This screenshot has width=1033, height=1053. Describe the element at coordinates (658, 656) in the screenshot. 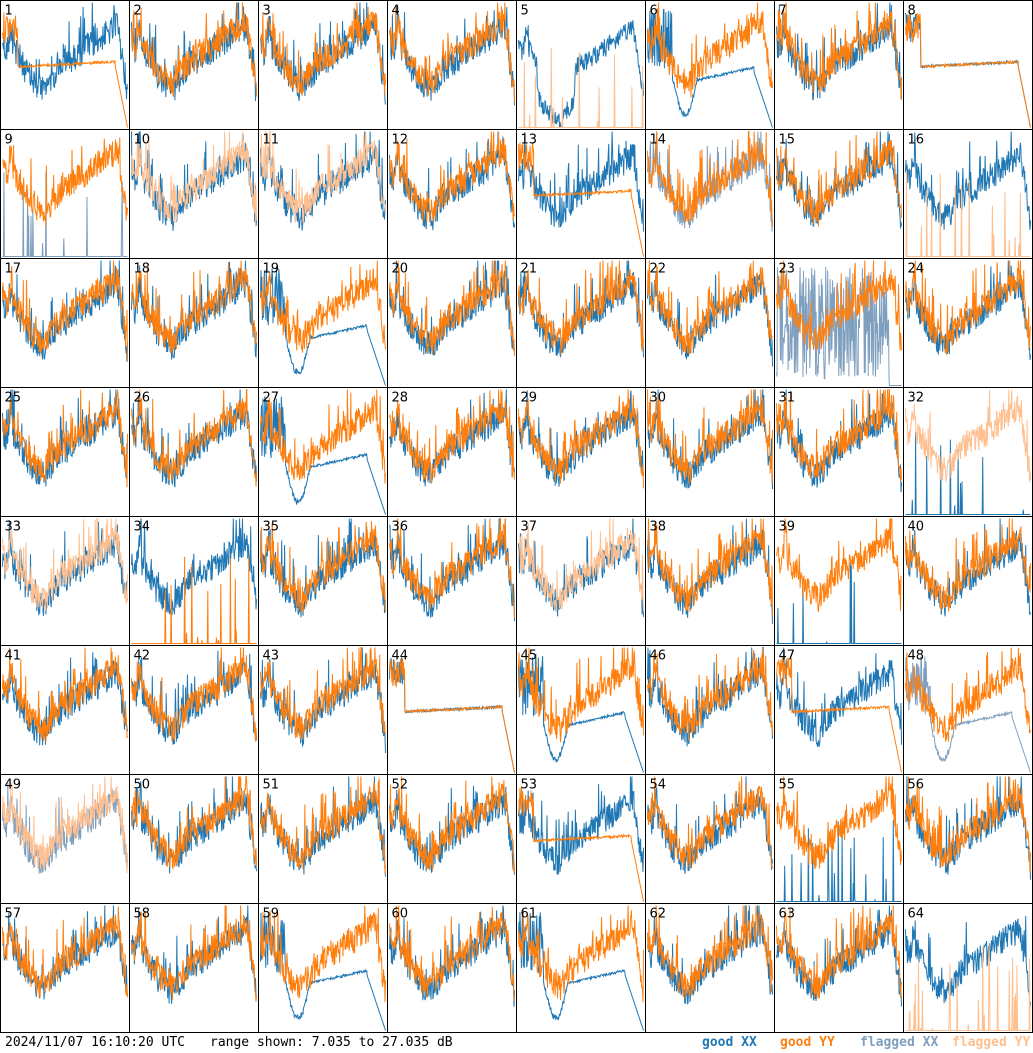

I see `panel-label: 46` at that location.